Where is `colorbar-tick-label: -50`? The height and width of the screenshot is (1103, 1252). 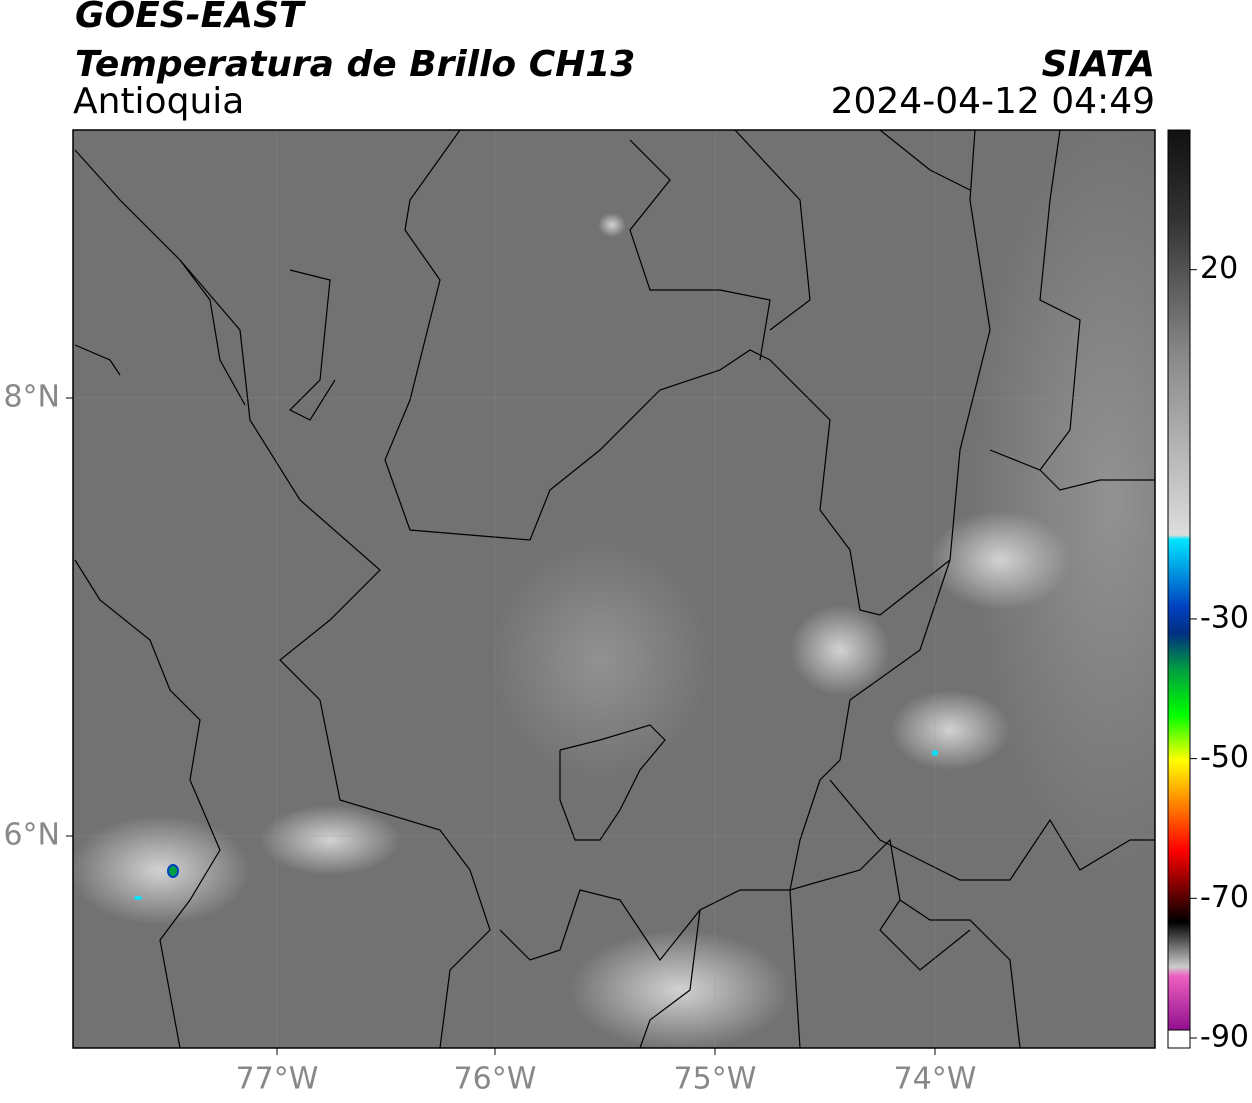
colorbar-tick-label: -50 is located at coordinates (1224, 757).